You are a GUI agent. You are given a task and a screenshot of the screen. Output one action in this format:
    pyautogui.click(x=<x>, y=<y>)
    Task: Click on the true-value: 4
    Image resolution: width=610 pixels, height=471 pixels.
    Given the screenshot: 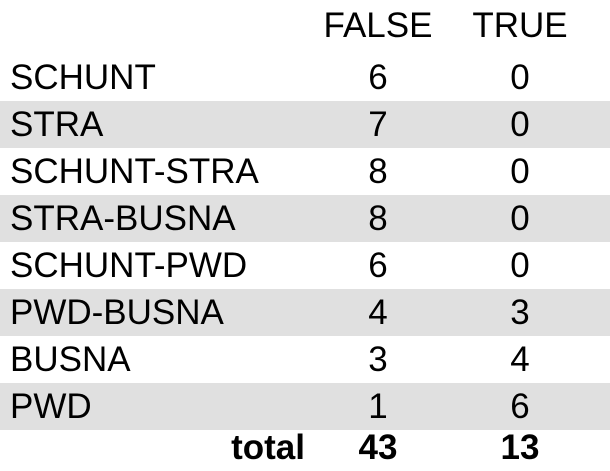 What is the action you would take?
    pyautogui.click(x=520, y=359)
    